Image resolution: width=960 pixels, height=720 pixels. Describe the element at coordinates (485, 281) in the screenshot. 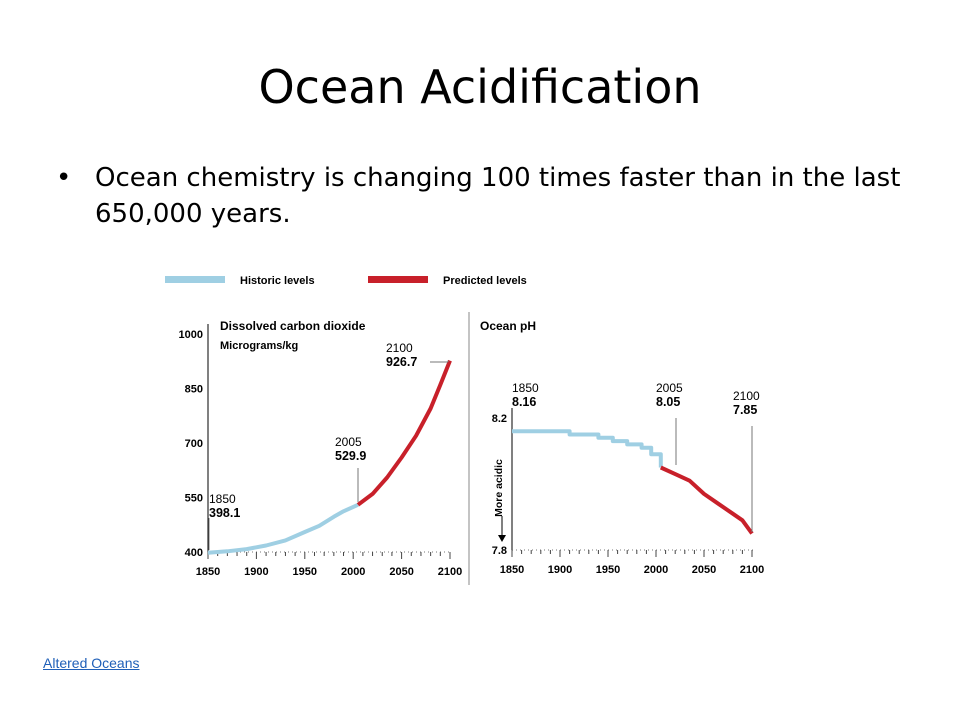

I see `legend-predicted-label: Predicted levels` at that location.